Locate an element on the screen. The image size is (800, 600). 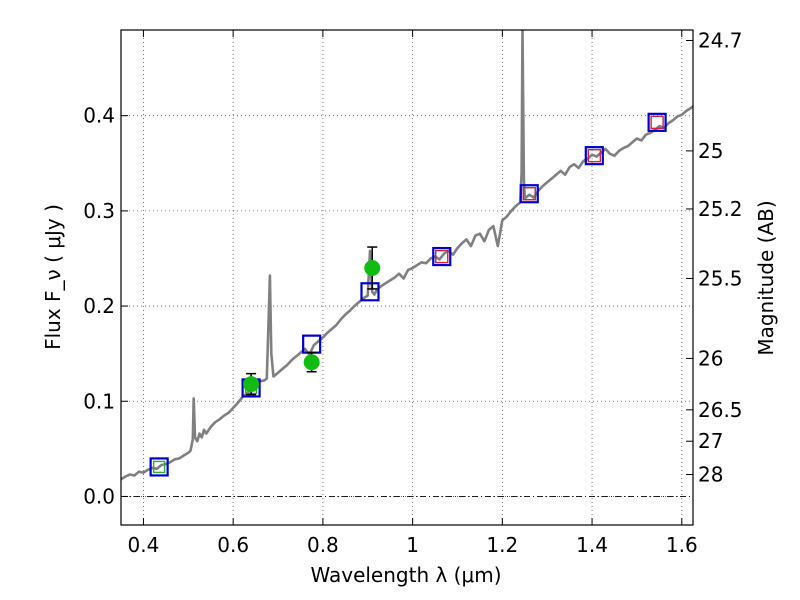
y2-axis-title-text: Magnitude (AB) is located at coordinates (766, 277).